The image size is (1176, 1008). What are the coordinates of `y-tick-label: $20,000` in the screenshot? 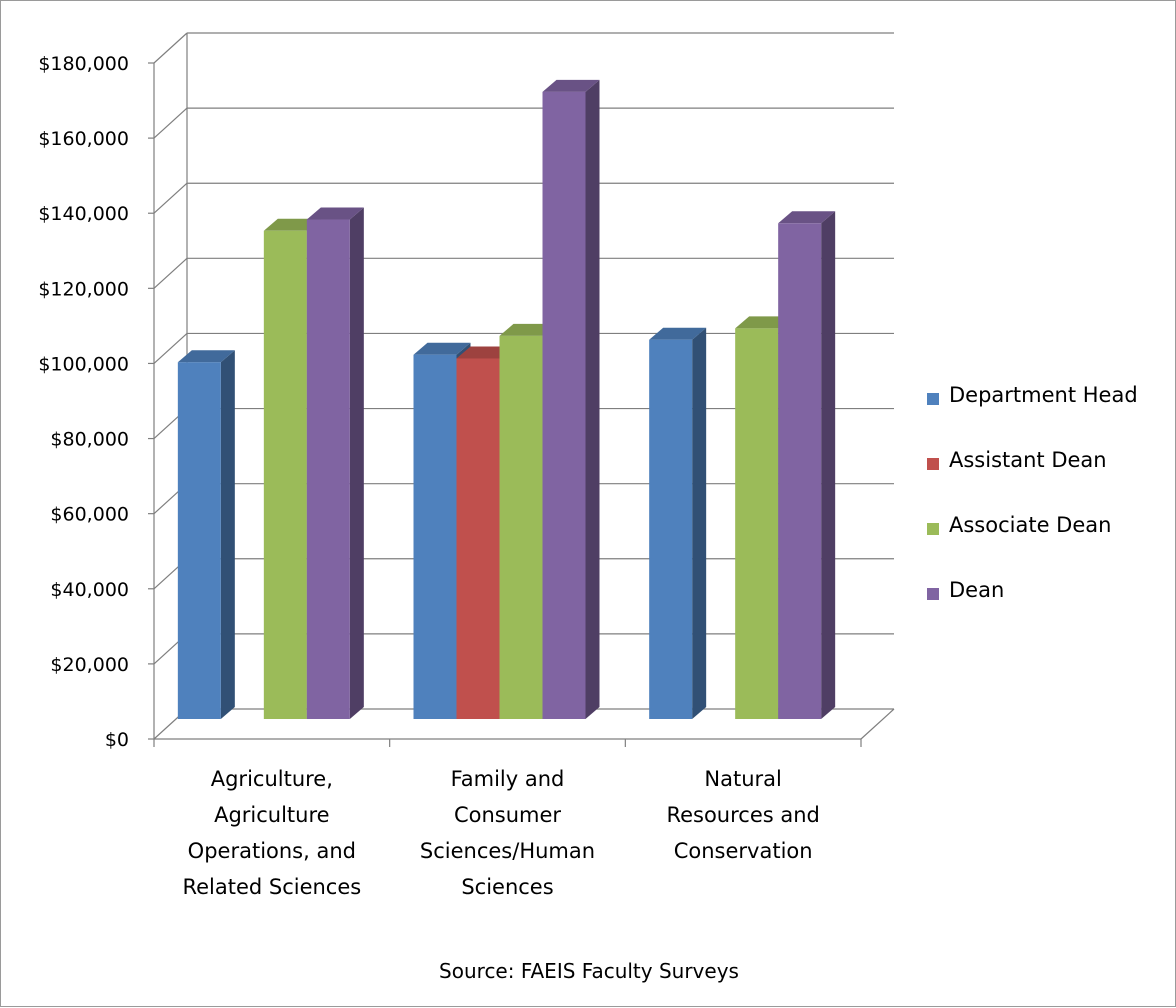 It's located at (89, 665).